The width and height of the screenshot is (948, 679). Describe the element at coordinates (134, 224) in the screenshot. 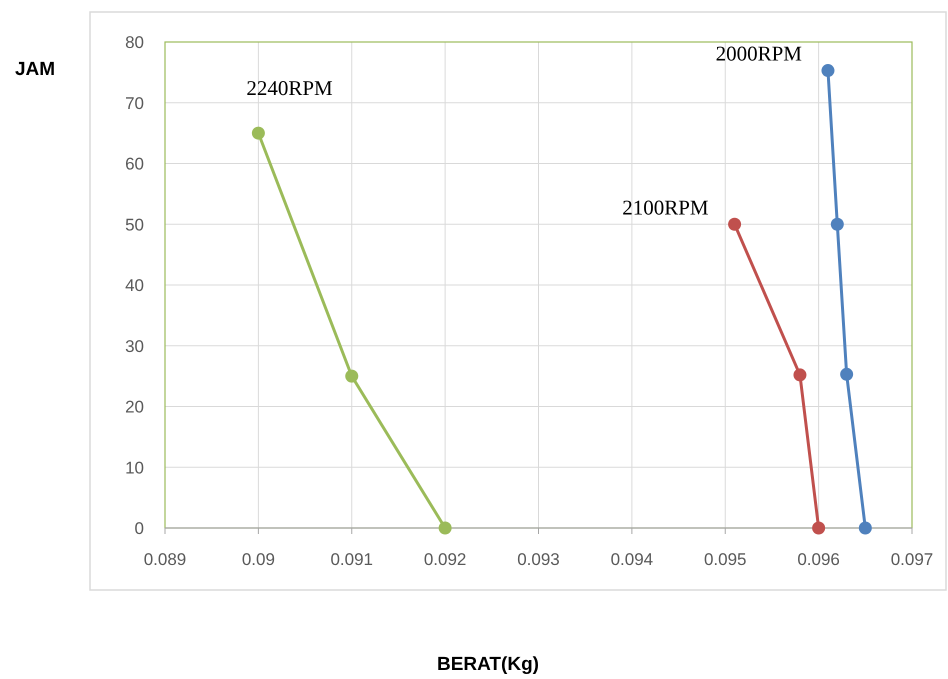

I see `y-tick-label: 50` at that location.